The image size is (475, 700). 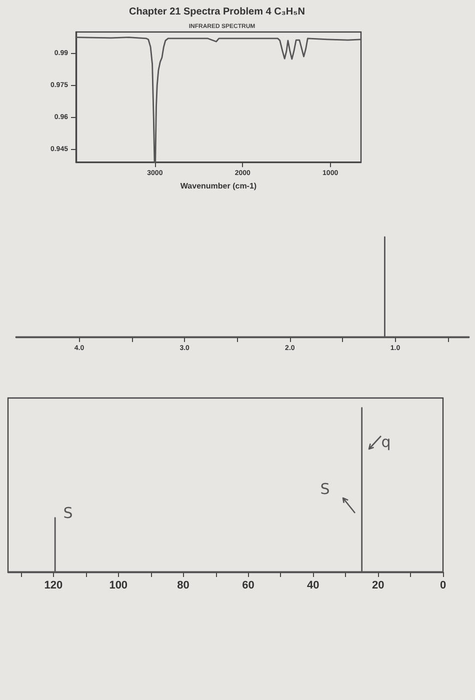 I want to click on x-tick-label: 40, so click(x=313, y=586).